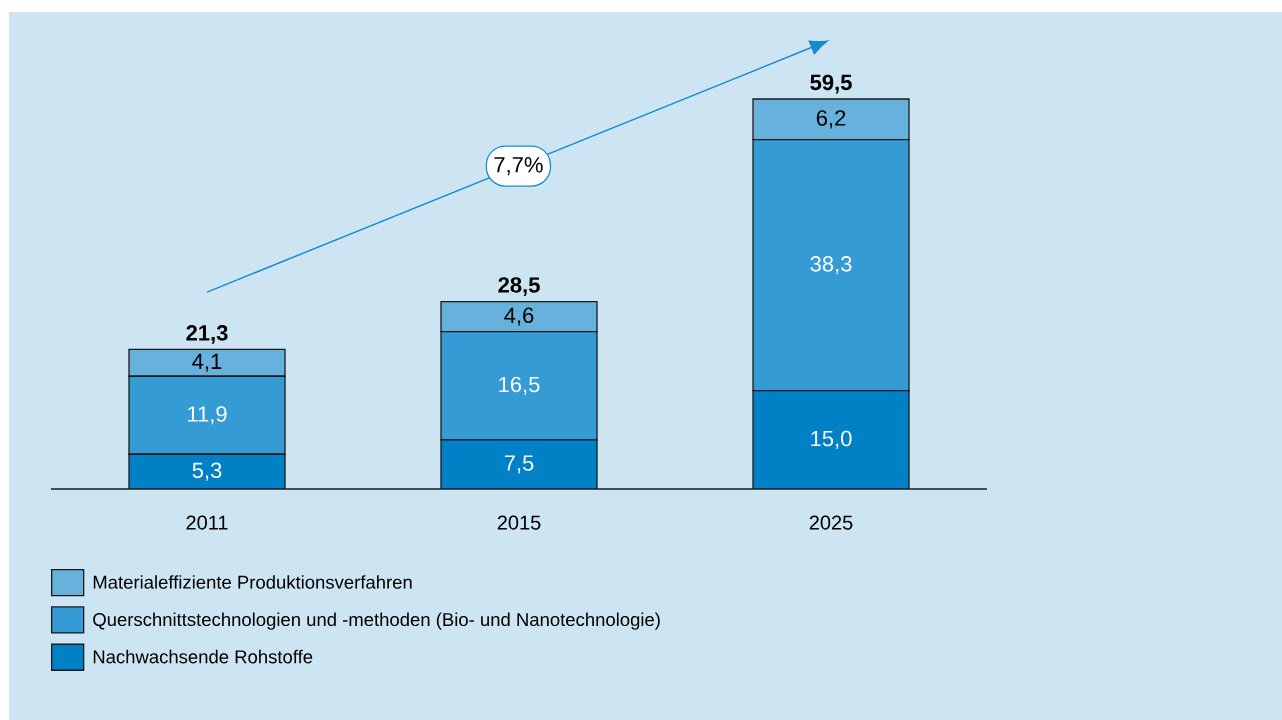  What do you see at coordinates (831, 84) in the screenshot?
I see `total-label: 59,5` at bounding box center [831, 84].